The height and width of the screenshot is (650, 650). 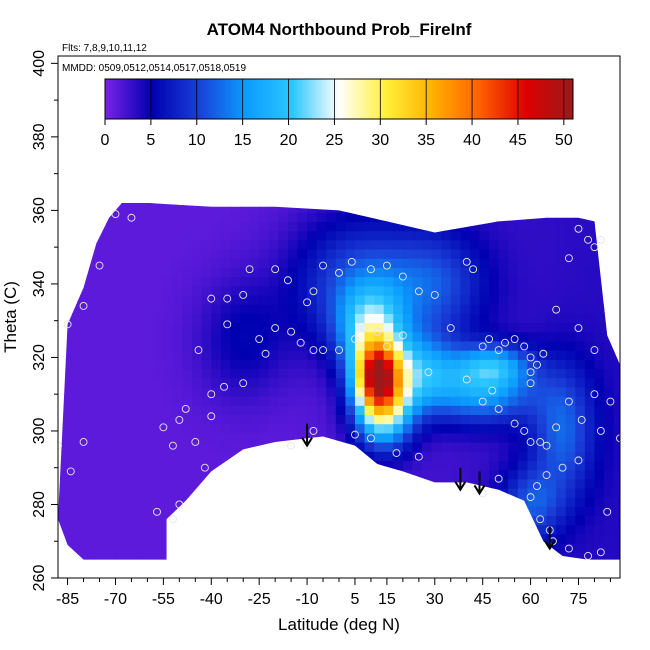 What do you see at coordinates (259, 599) in the screenshot?
I see `x-tick-label: -25` at bounding box center [259, 599].